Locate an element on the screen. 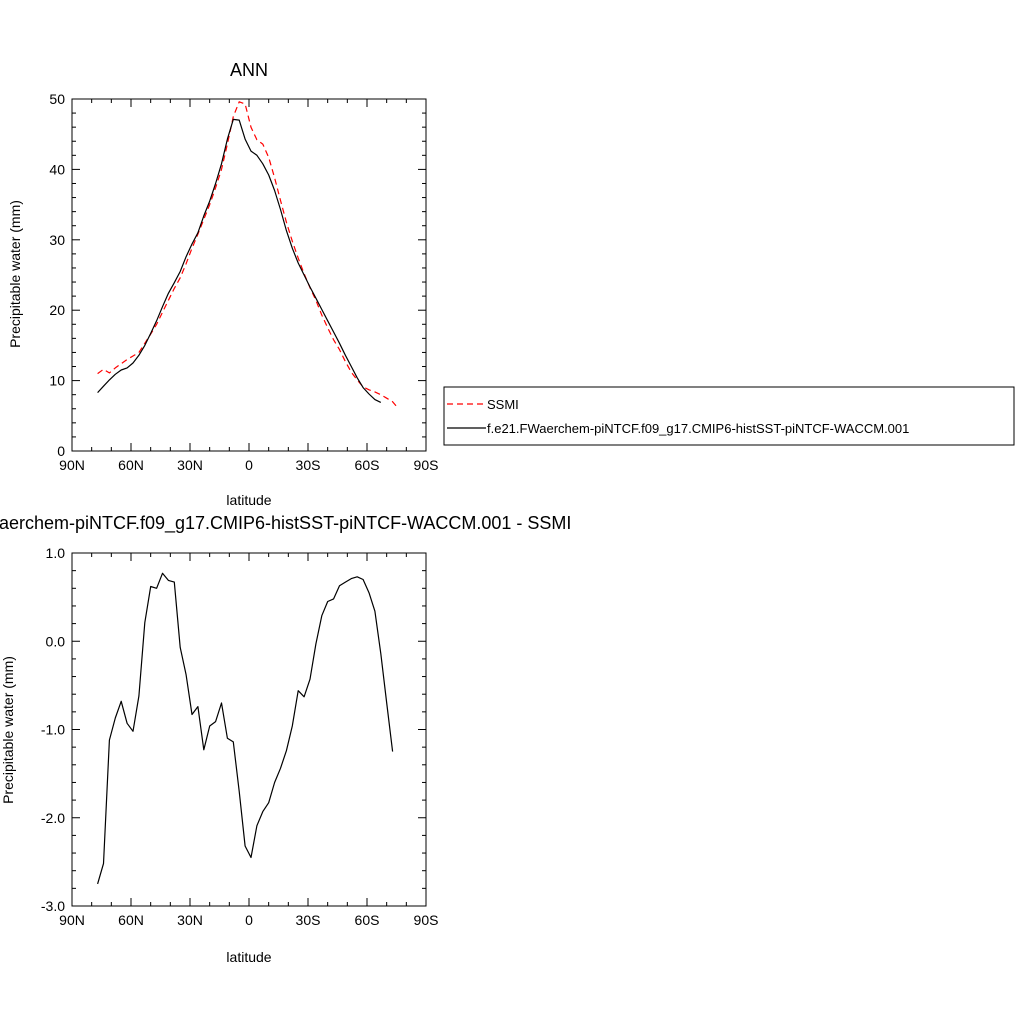 Image resolution: width=1024 pixels, height=1024 pixels. axis-ticks: 90N 60N 30N 0 30S 60S 90S 0 10 20 30 40 50 is located at coordinates (243, 282).